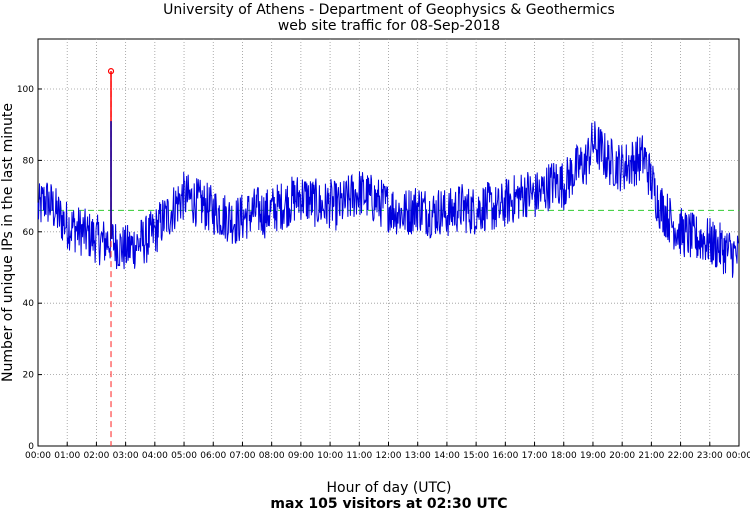  Describe the element at coordinates (710, 456) in the screenshot. I see `x-tick-label: 23:00` at that location.